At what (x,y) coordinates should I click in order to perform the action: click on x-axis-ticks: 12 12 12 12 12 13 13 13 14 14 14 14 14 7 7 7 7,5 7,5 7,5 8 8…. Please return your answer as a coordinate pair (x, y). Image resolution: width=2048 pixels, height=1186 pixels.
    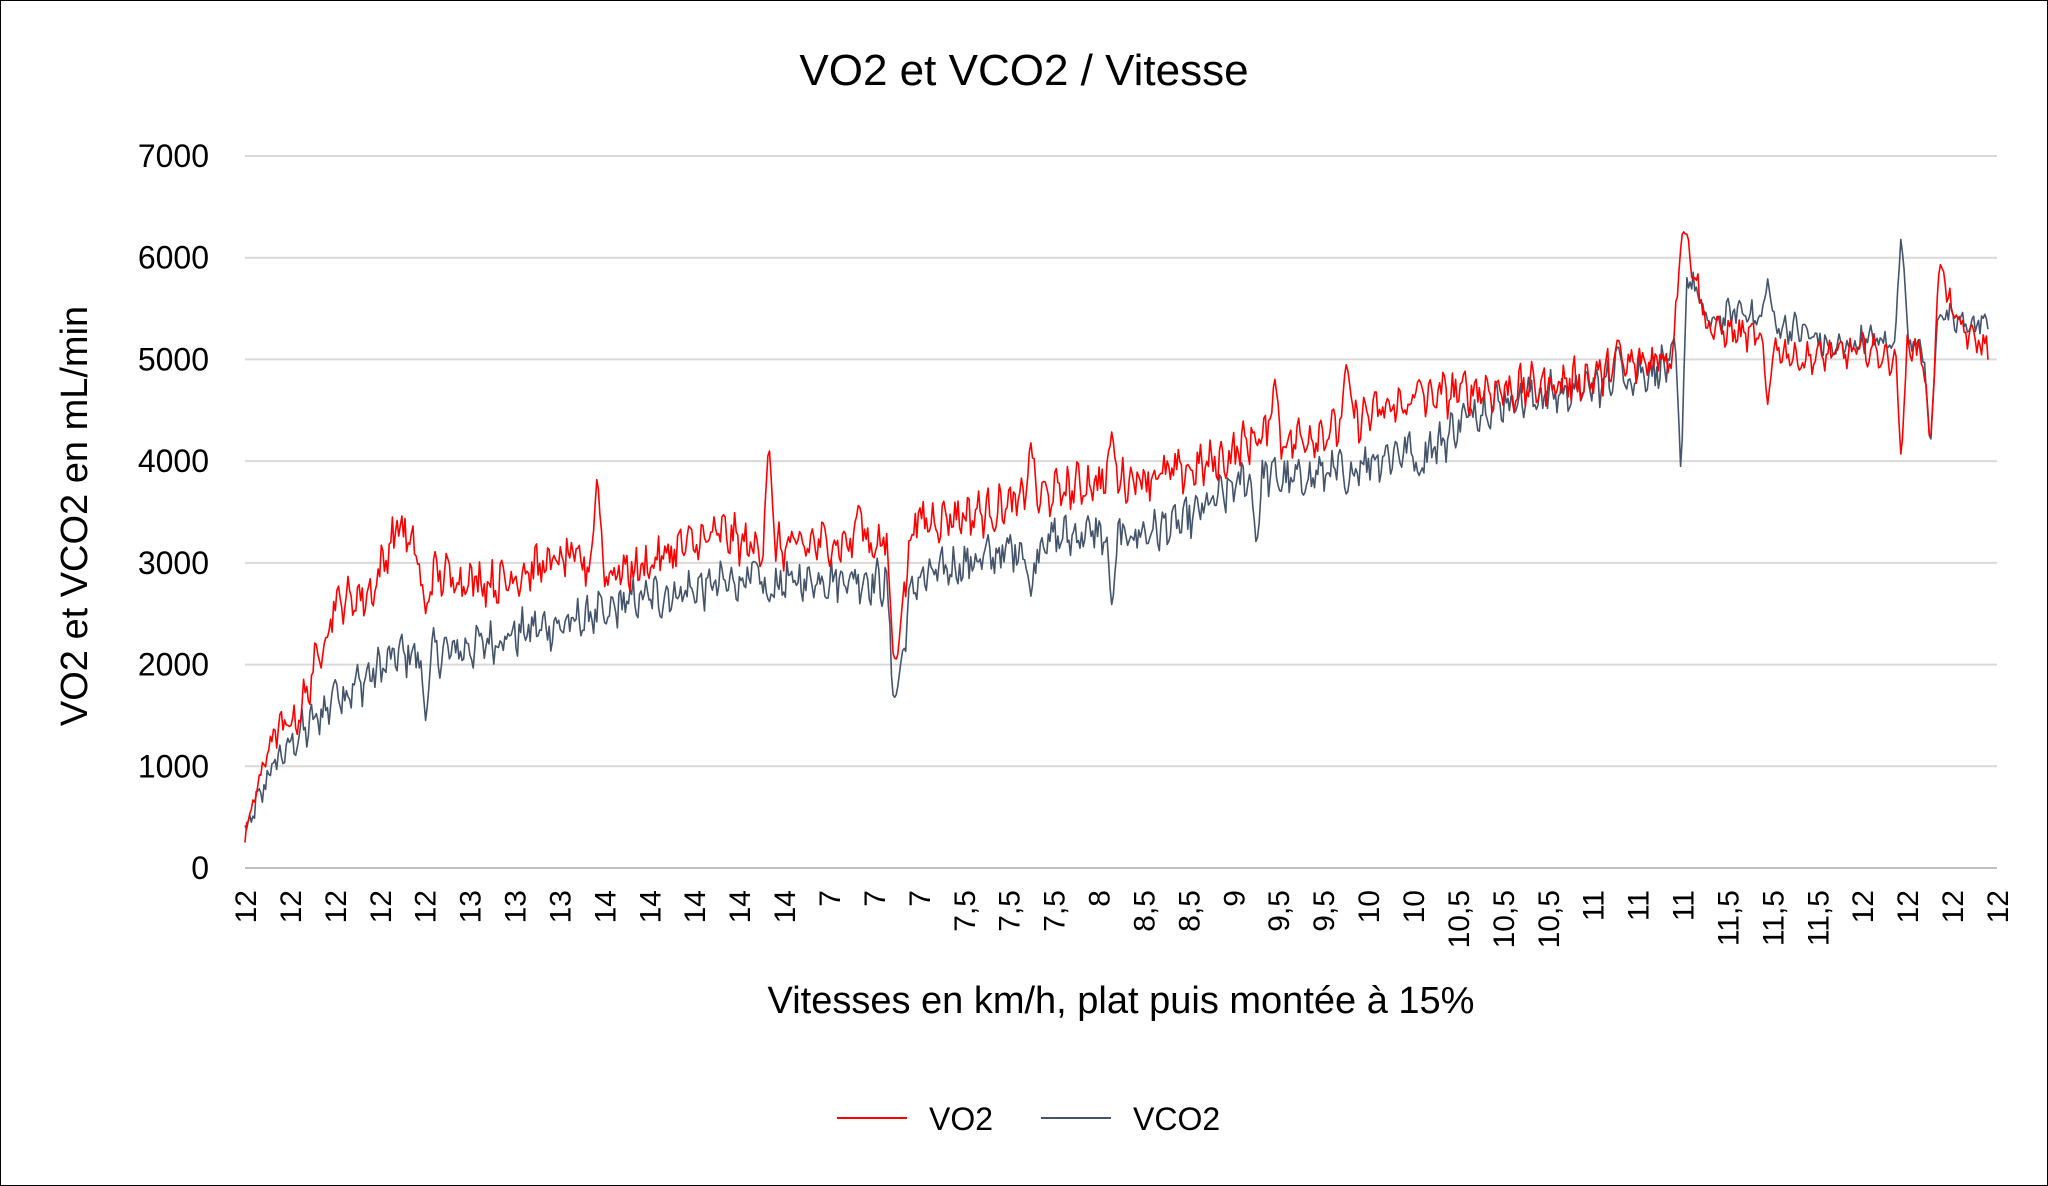
    Looking at the image, I should click on (1122, 919).